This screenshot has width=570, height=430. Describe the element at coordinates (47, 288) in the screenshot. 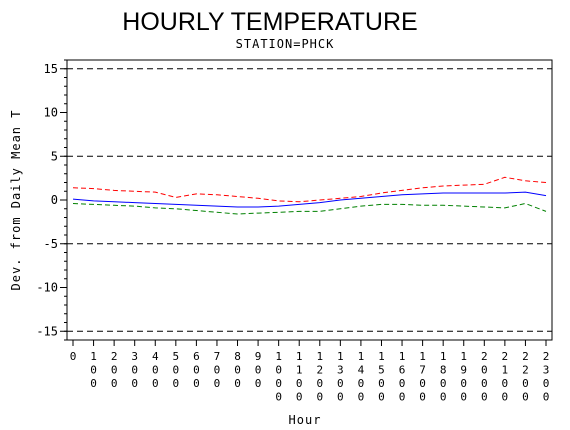

I see `y-tick-label: -10` at that location.